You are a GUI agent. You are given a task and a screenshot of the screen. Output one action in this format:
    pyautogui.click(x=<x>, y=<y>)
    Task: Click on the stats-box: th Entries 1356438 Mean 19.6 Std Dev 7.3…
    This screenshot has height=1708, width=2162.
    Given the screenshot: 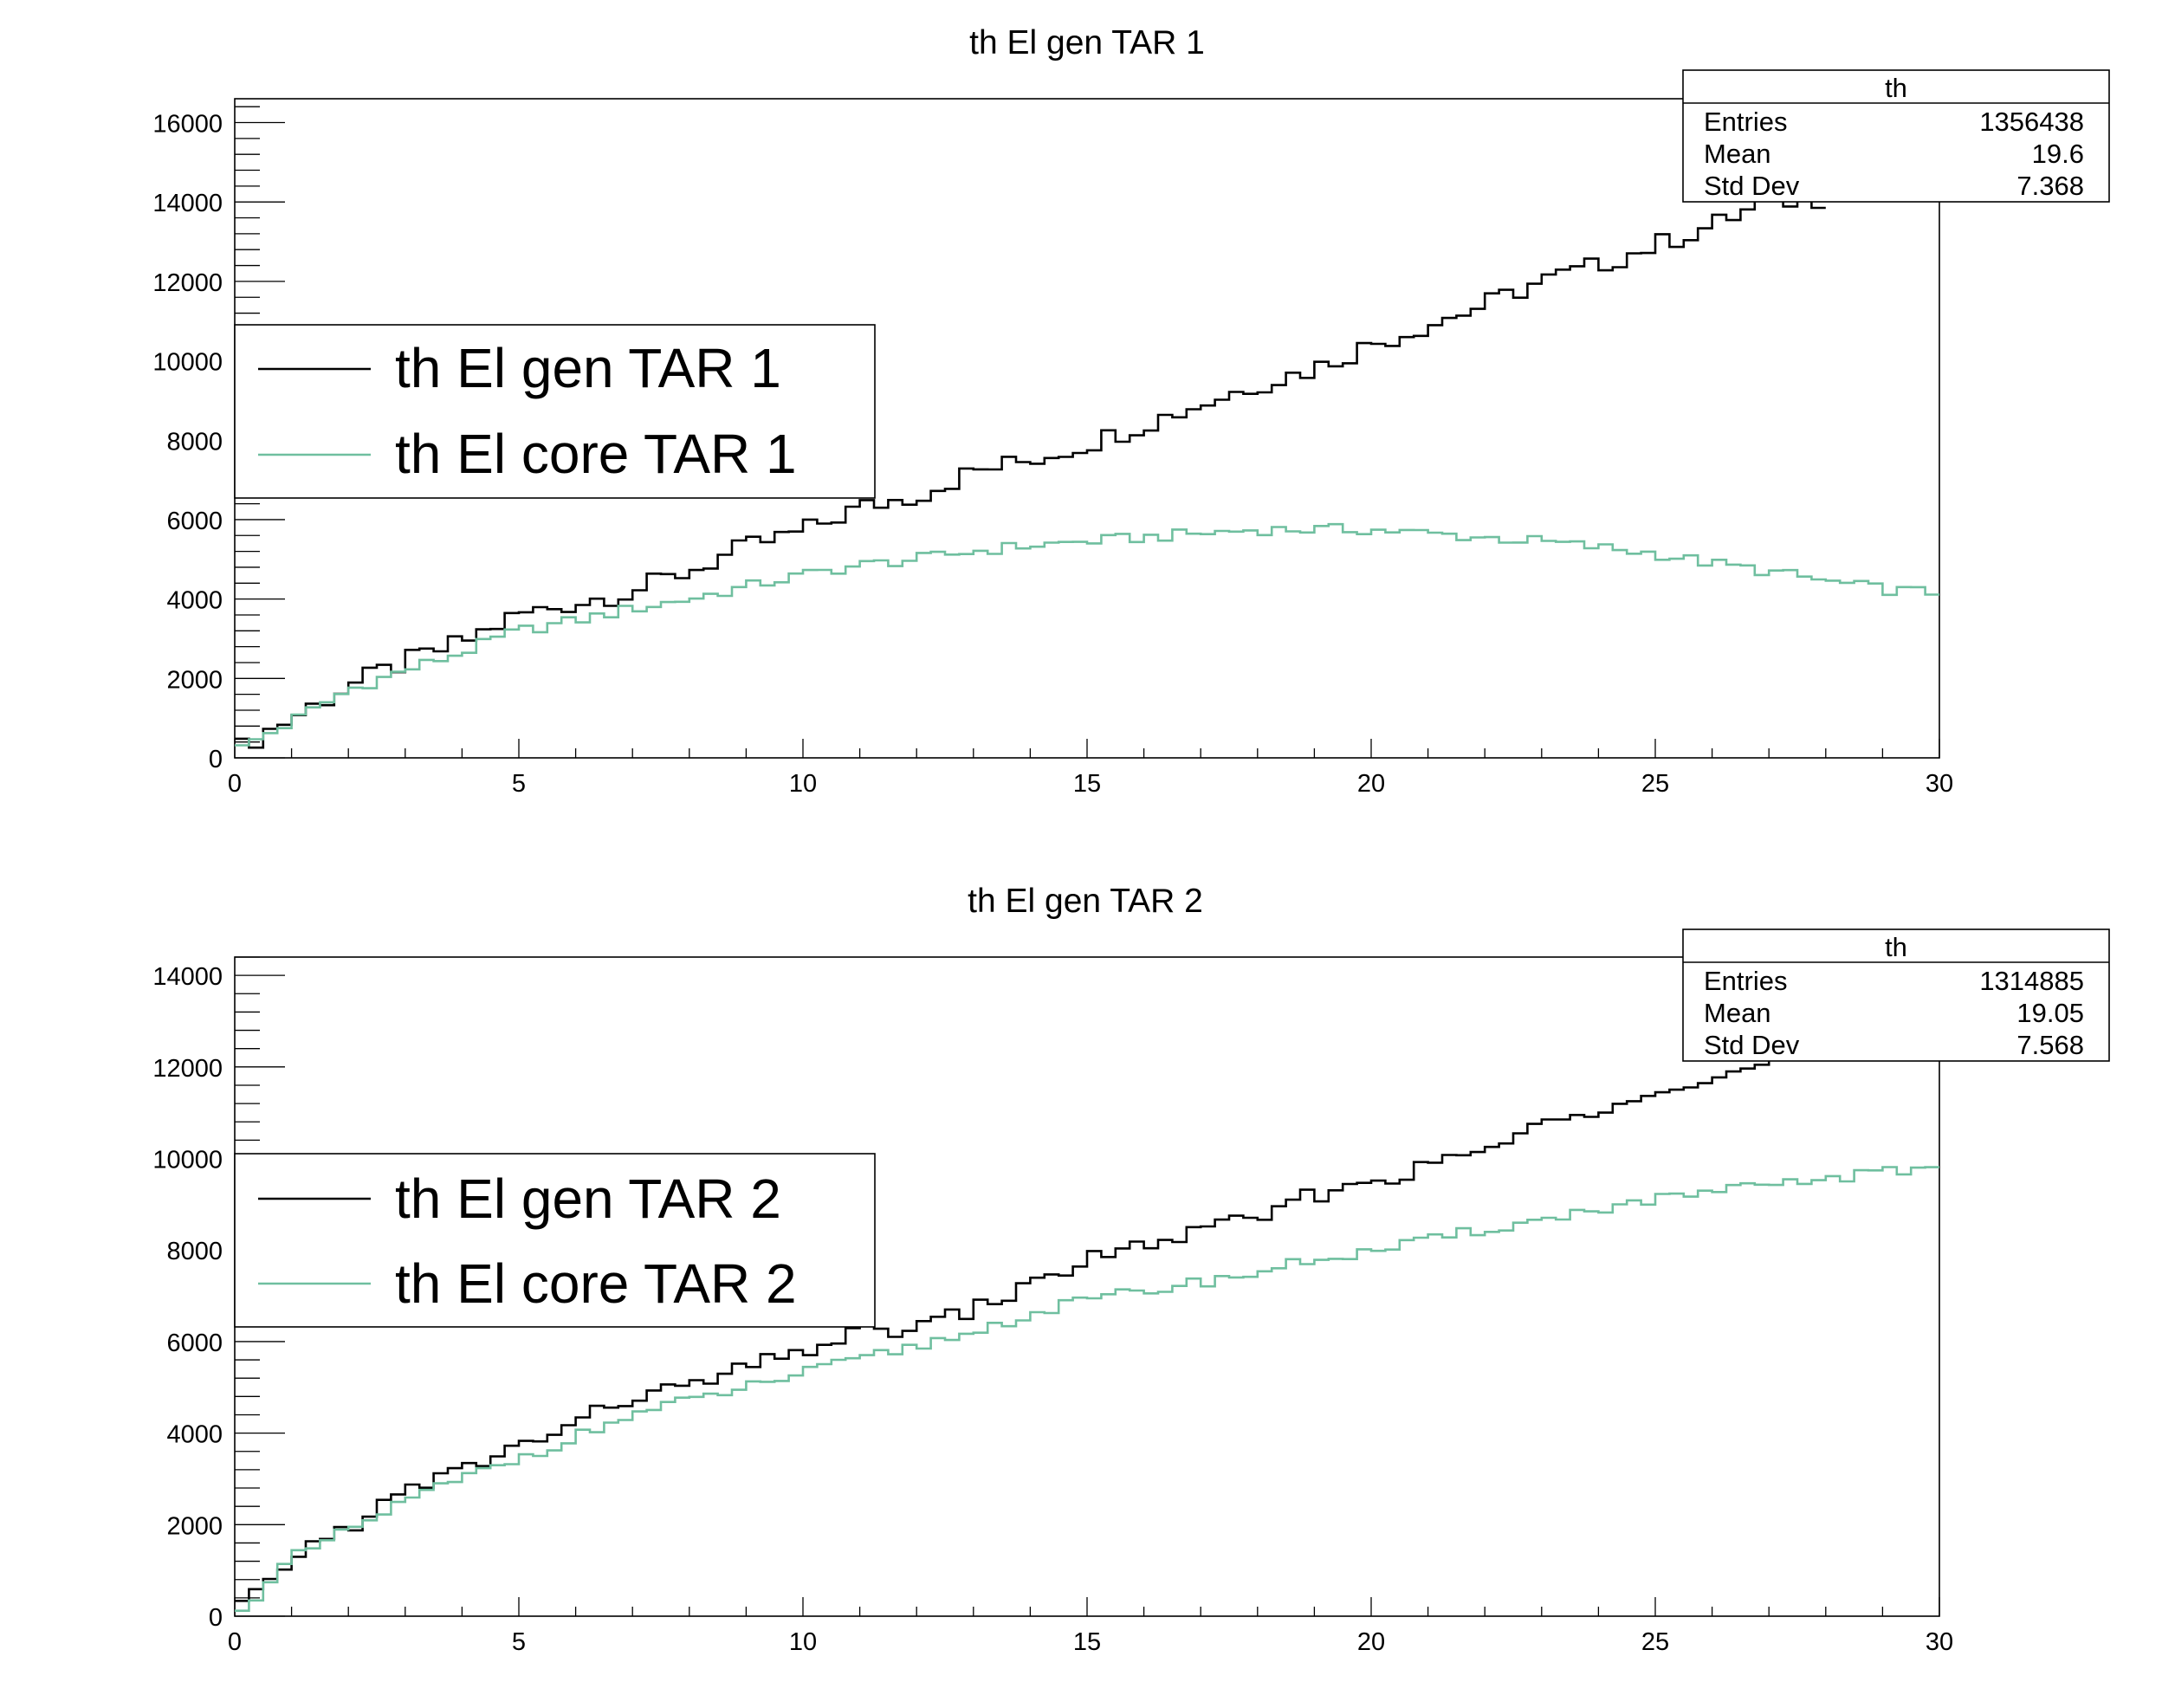 What is the action you would take?
    pyautogui.click(x=1896, y=136)
    